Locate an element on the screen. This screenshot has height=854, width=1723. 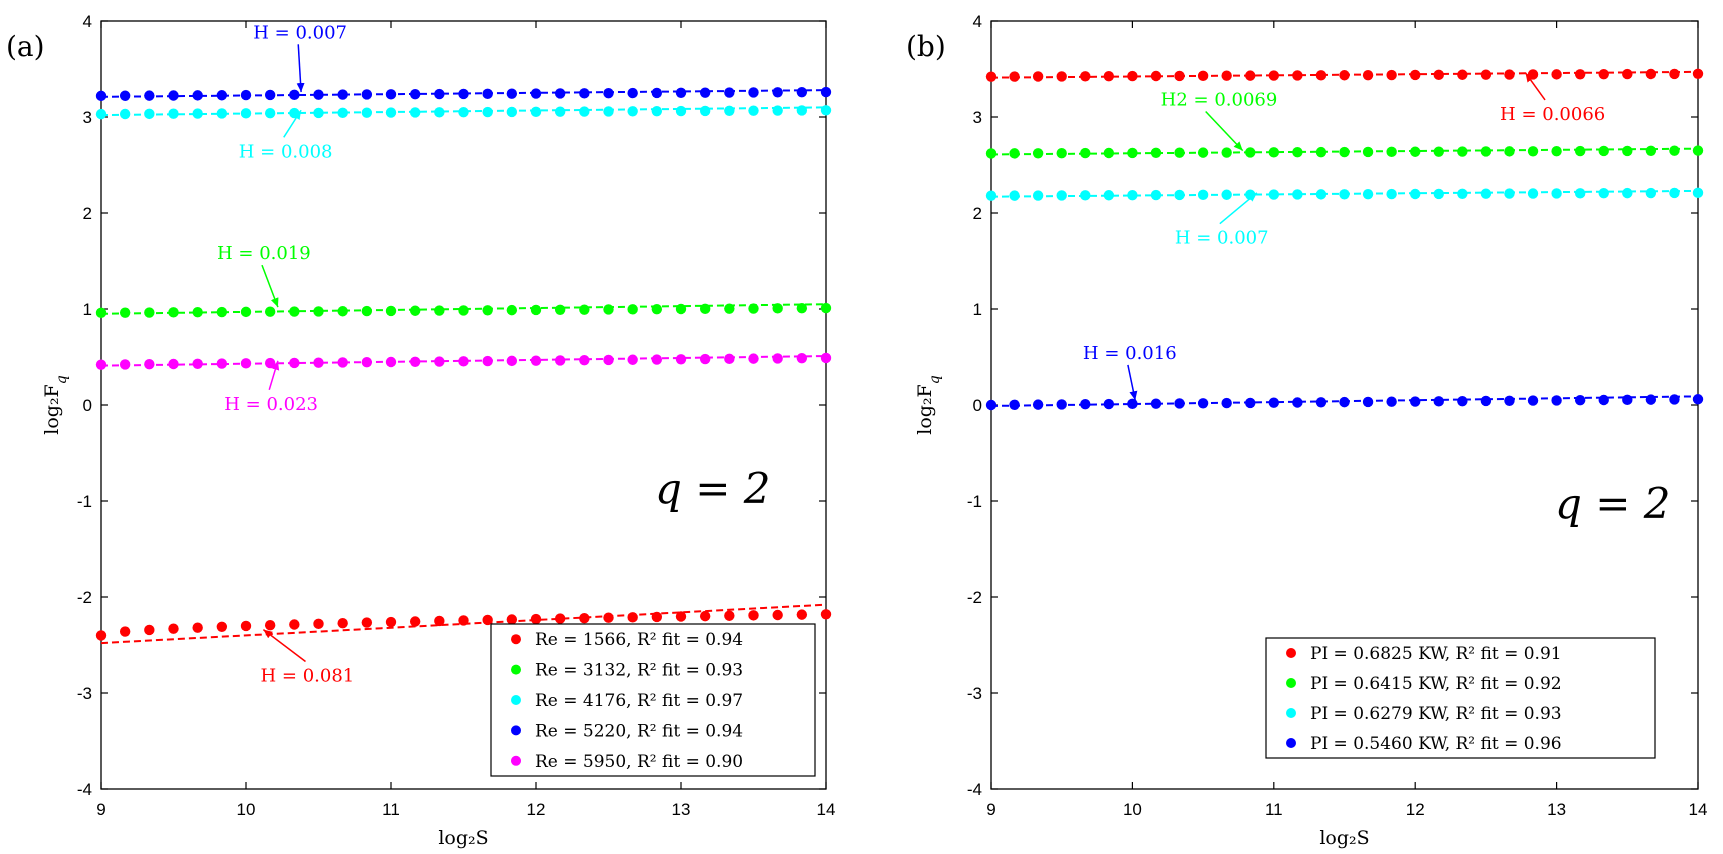
legend-box is located at coordinates (653, 700).